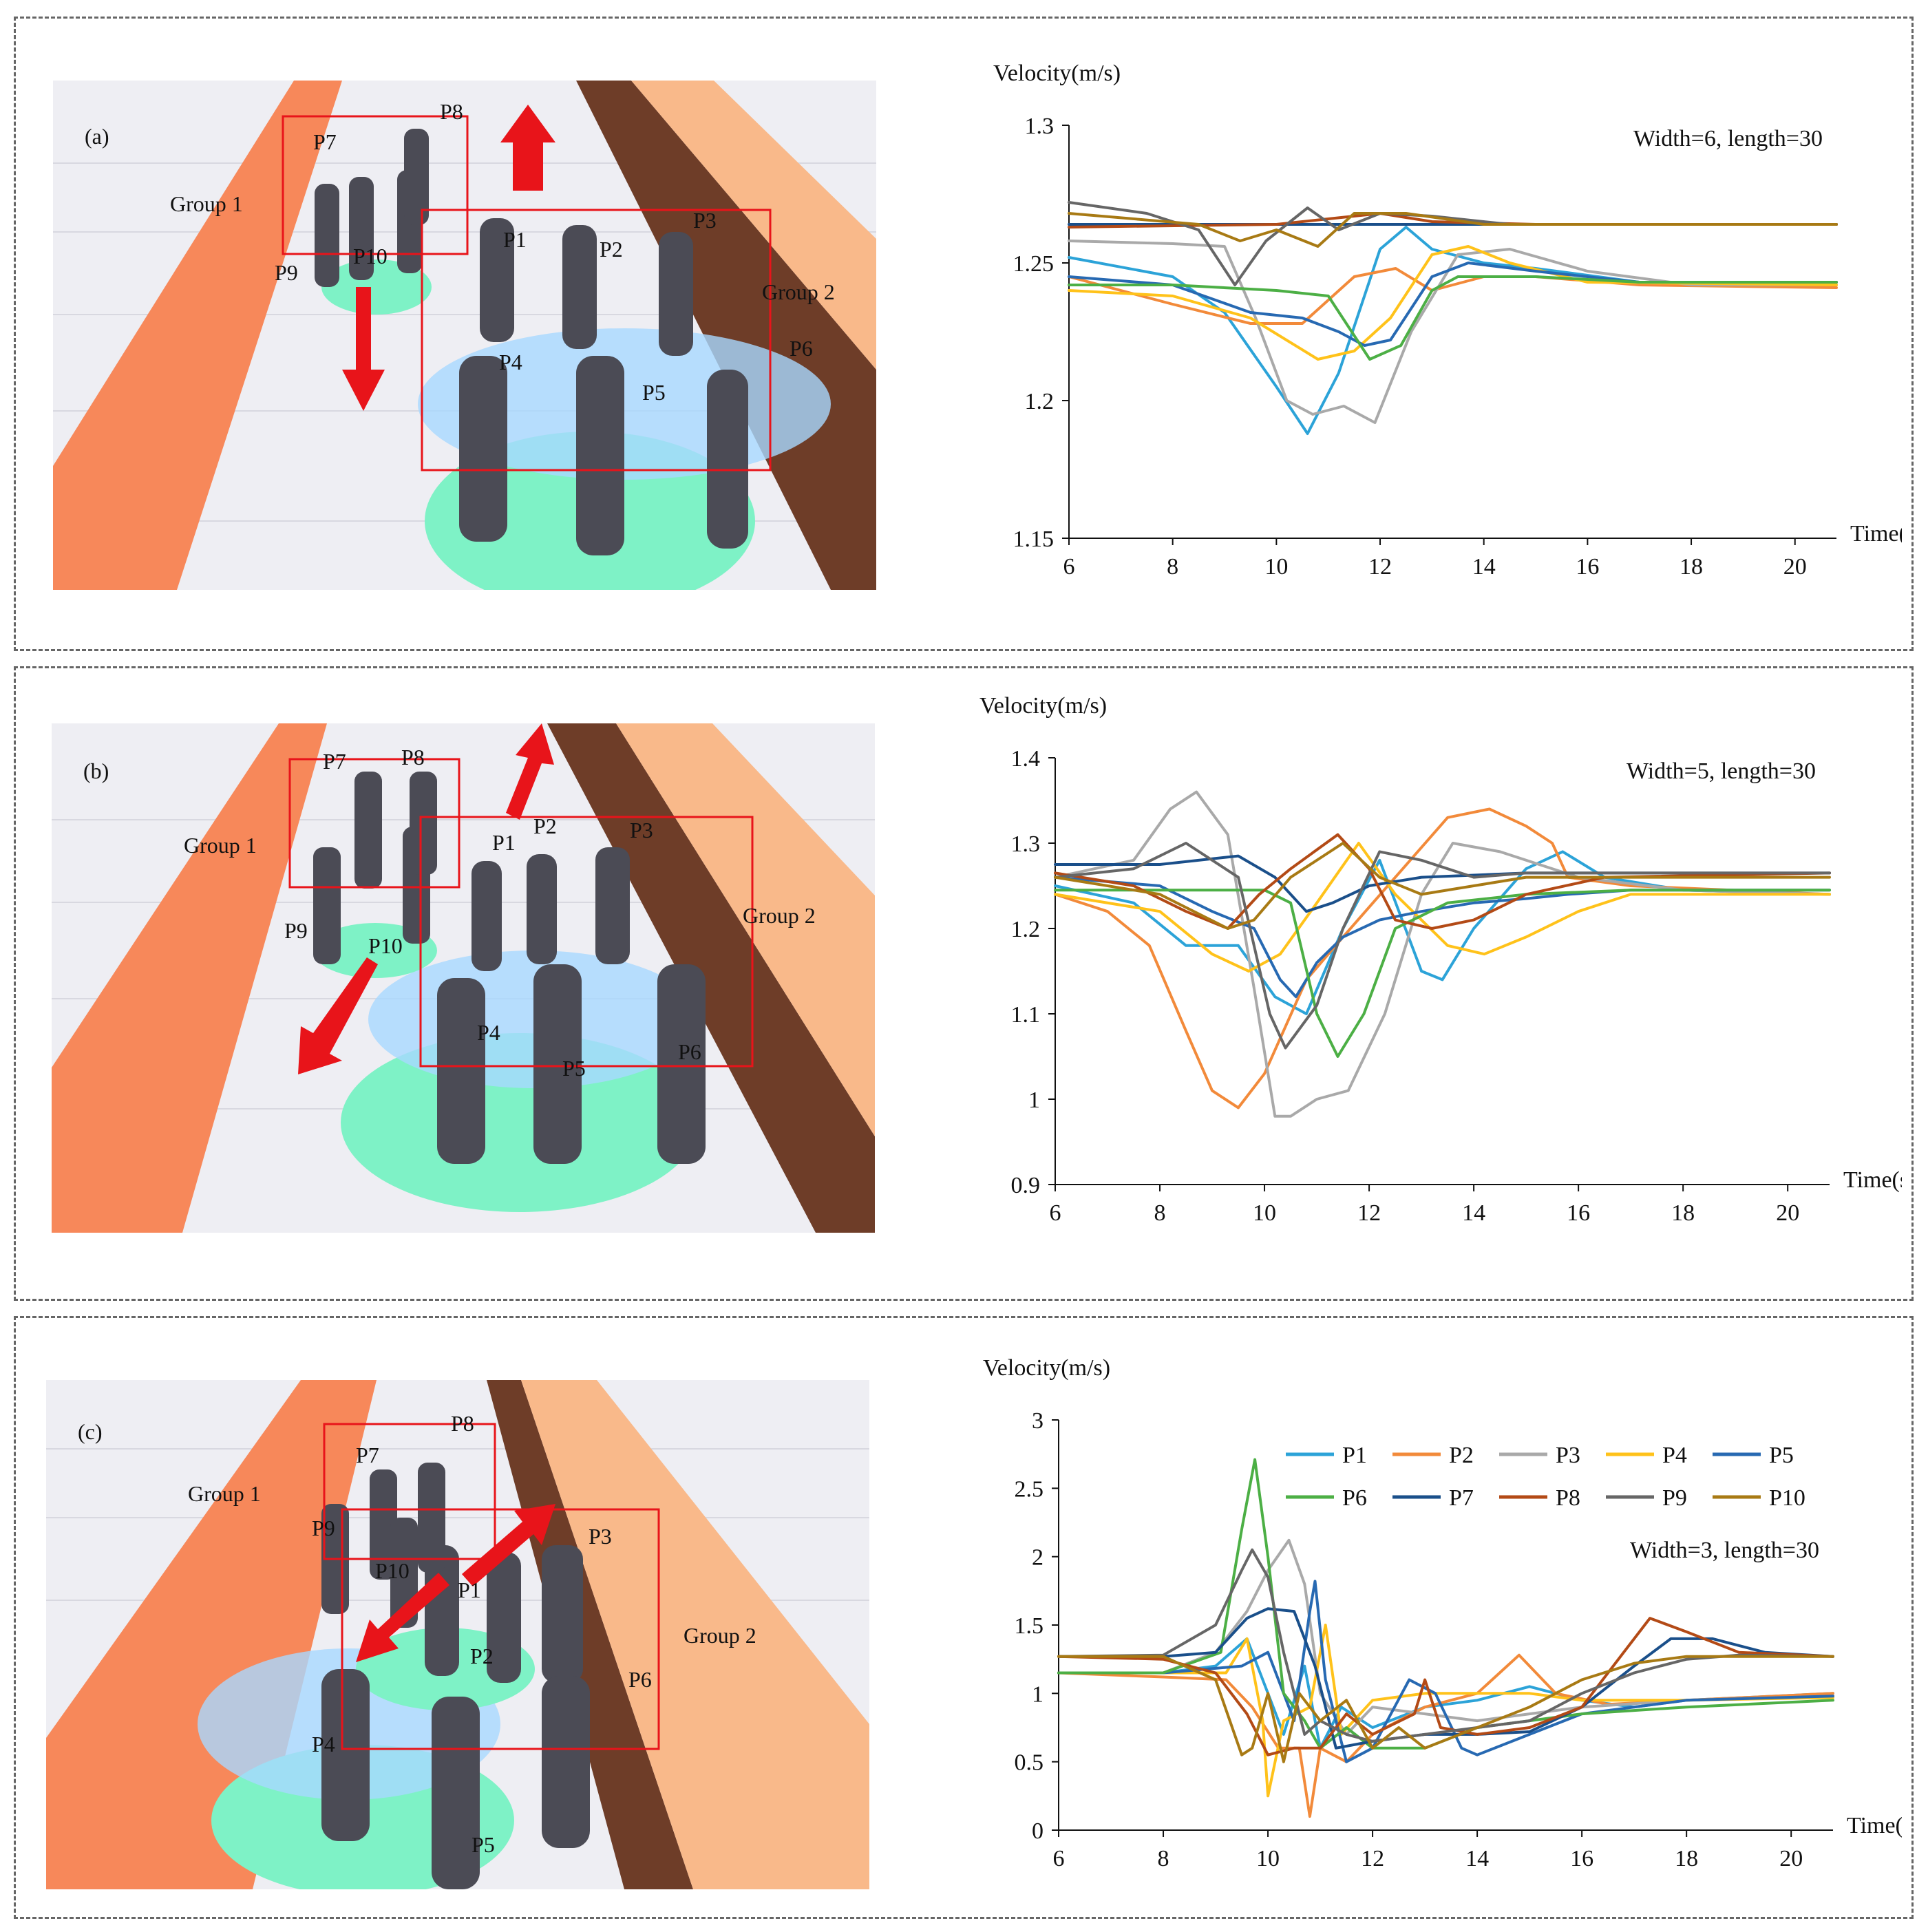 The image size is (1928, 1932). Describe the element at coordinates (1029, 1626) in the screenshot. I see `y-tick-label: 1.5` at that location.